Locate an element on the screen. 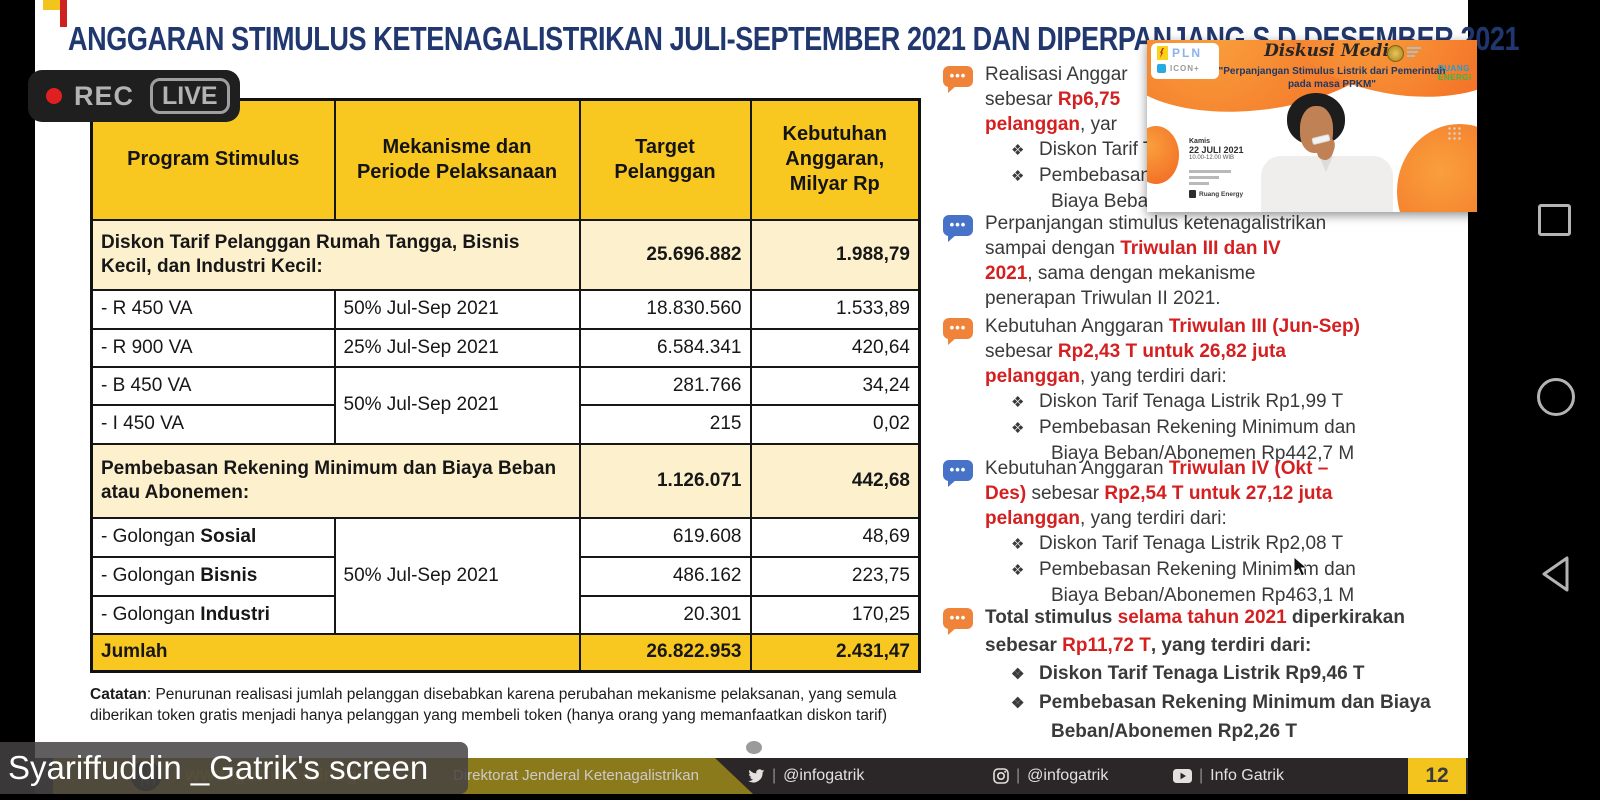  gray-dot-indicator is located at coordinates (754, 747).